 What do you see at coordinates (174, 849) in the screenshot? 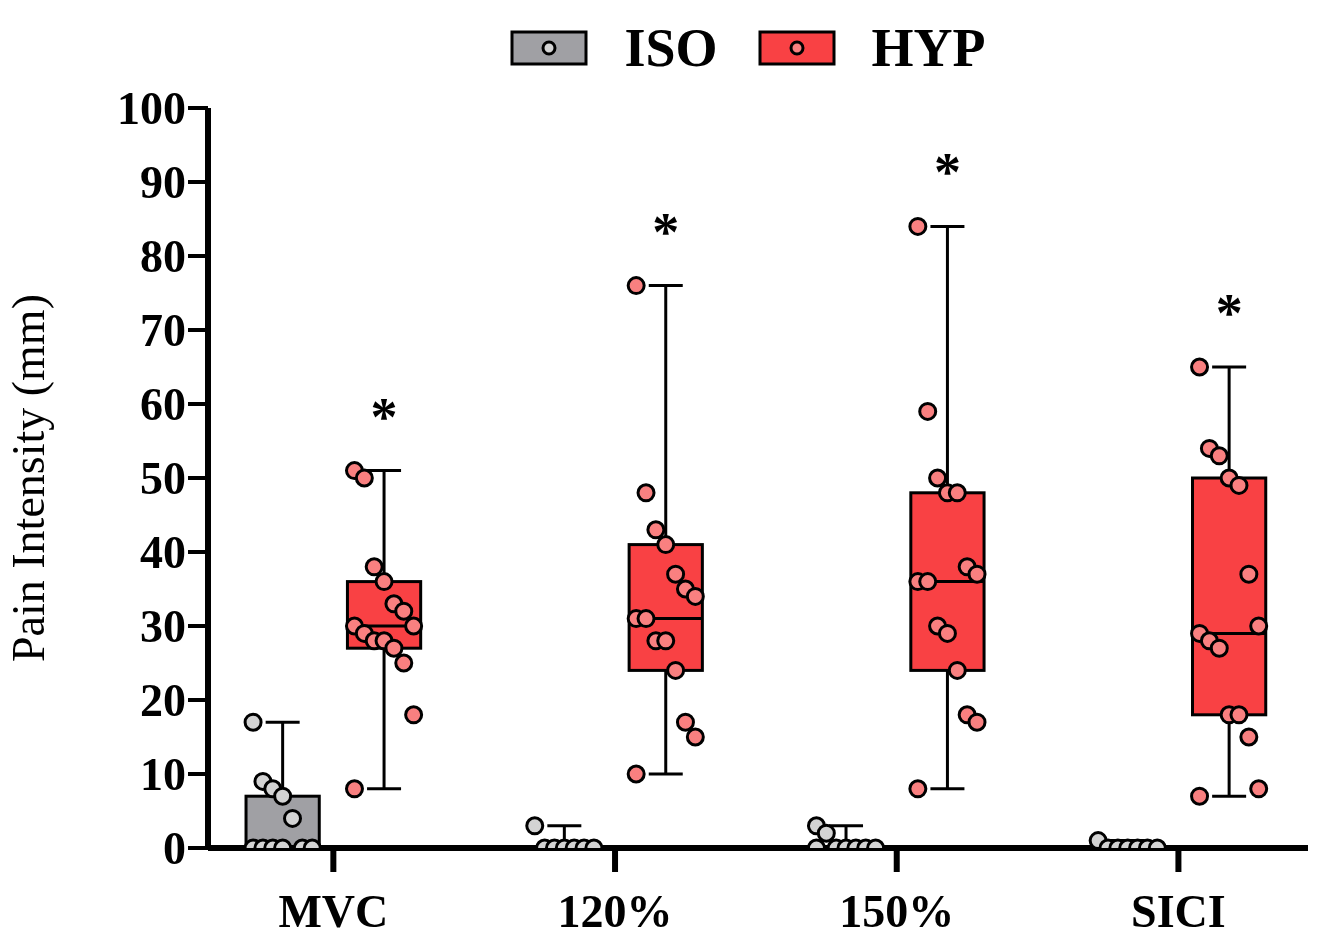
I see `y-tick-label: 0` at bounding box center [174, 849].